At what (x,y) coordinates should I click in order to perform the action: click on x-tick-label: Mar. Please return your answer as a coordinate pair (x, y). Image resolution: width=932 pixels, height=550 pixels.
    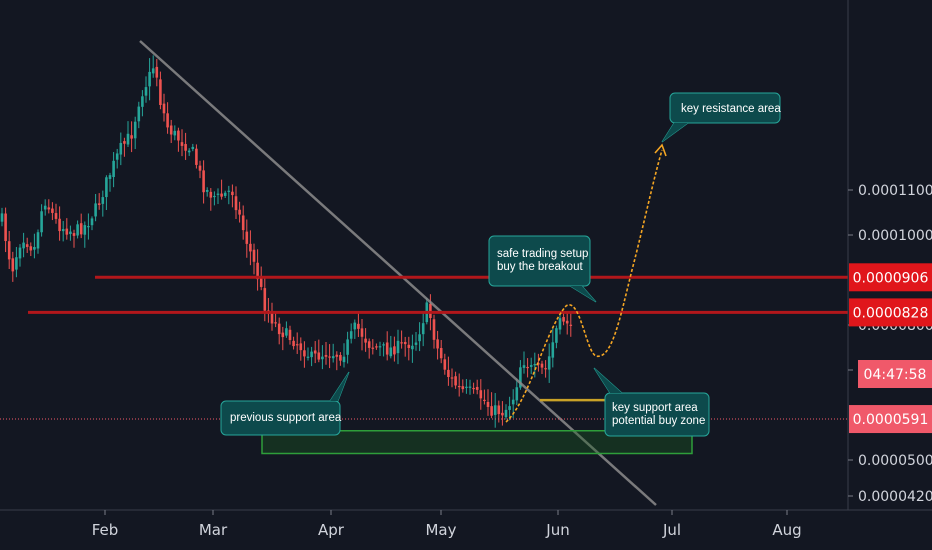
    Looking at the image, I should click on (213, 530).